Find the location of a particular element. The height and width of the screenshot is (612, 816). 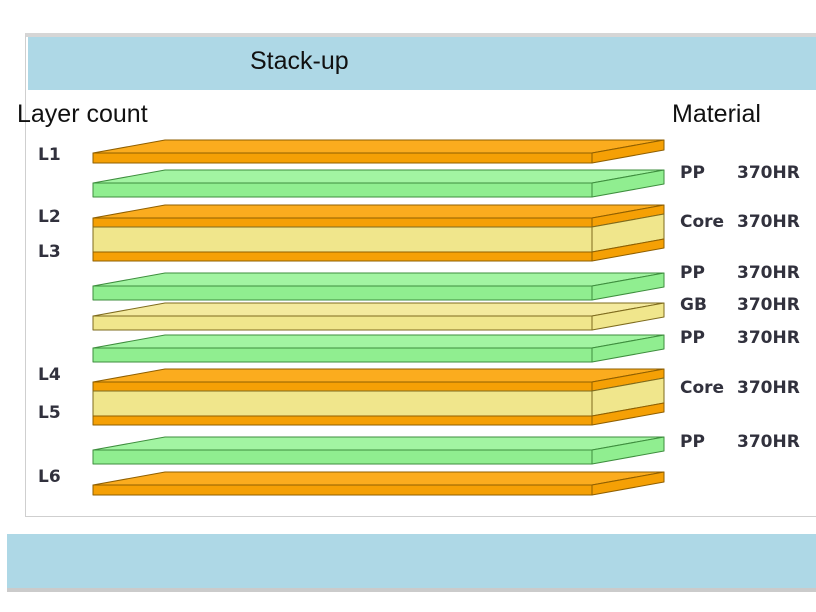

material-column-title: Material is located at coordinates (716, 114).